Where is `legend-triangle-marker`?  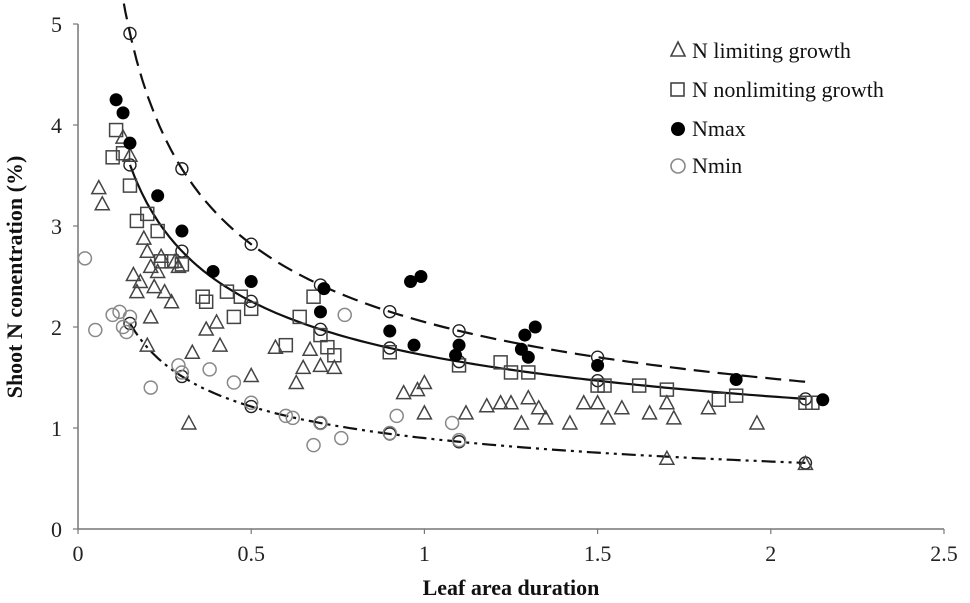
legend-triangle-marker is located at coordinates (678, 48).